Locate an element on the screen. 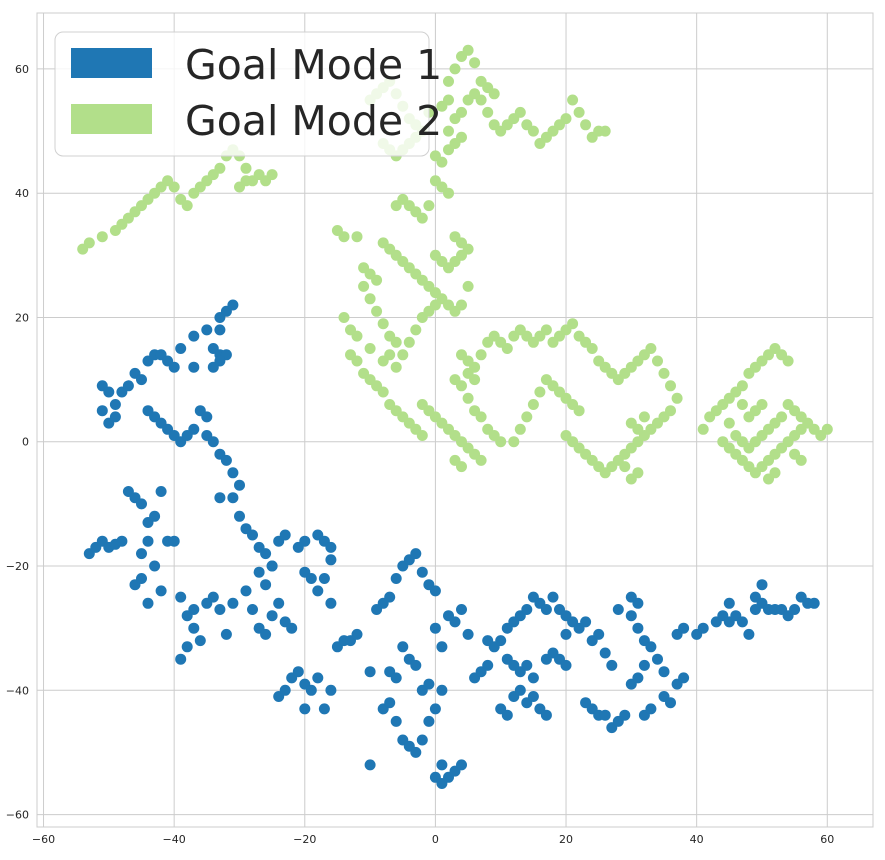 This screenshot has width=885, height=860. y-tick-label: 20 is located at coordinates (22, 317).